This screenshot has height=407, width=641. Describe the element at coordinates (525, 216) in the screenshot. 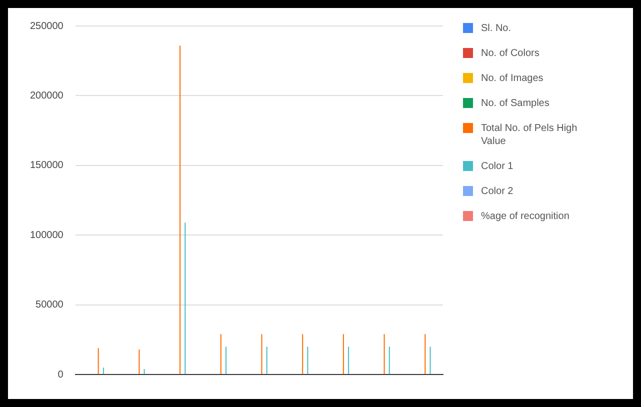

I see `legend-label: %age of recognition` at that location.